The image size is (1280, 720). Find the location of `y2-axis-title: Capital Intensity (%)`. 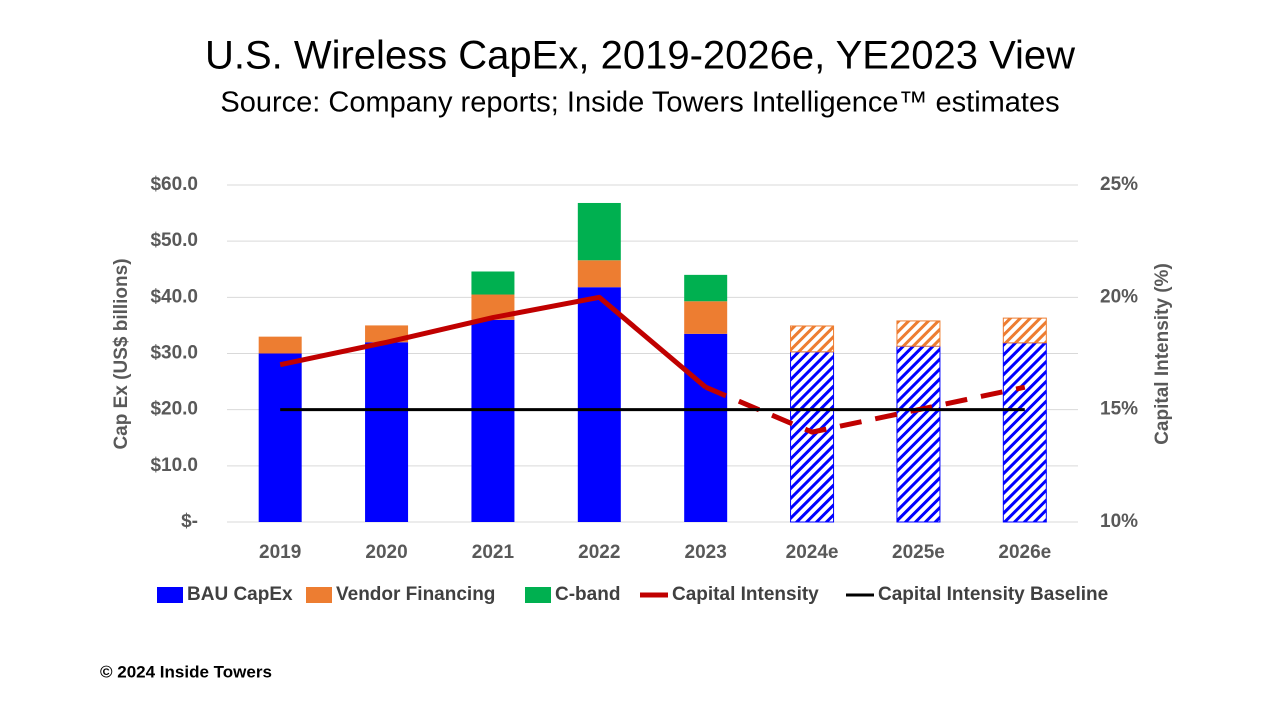

y2-axis-title: Capital Intensity (%) is located at coordinates (1162, 354).